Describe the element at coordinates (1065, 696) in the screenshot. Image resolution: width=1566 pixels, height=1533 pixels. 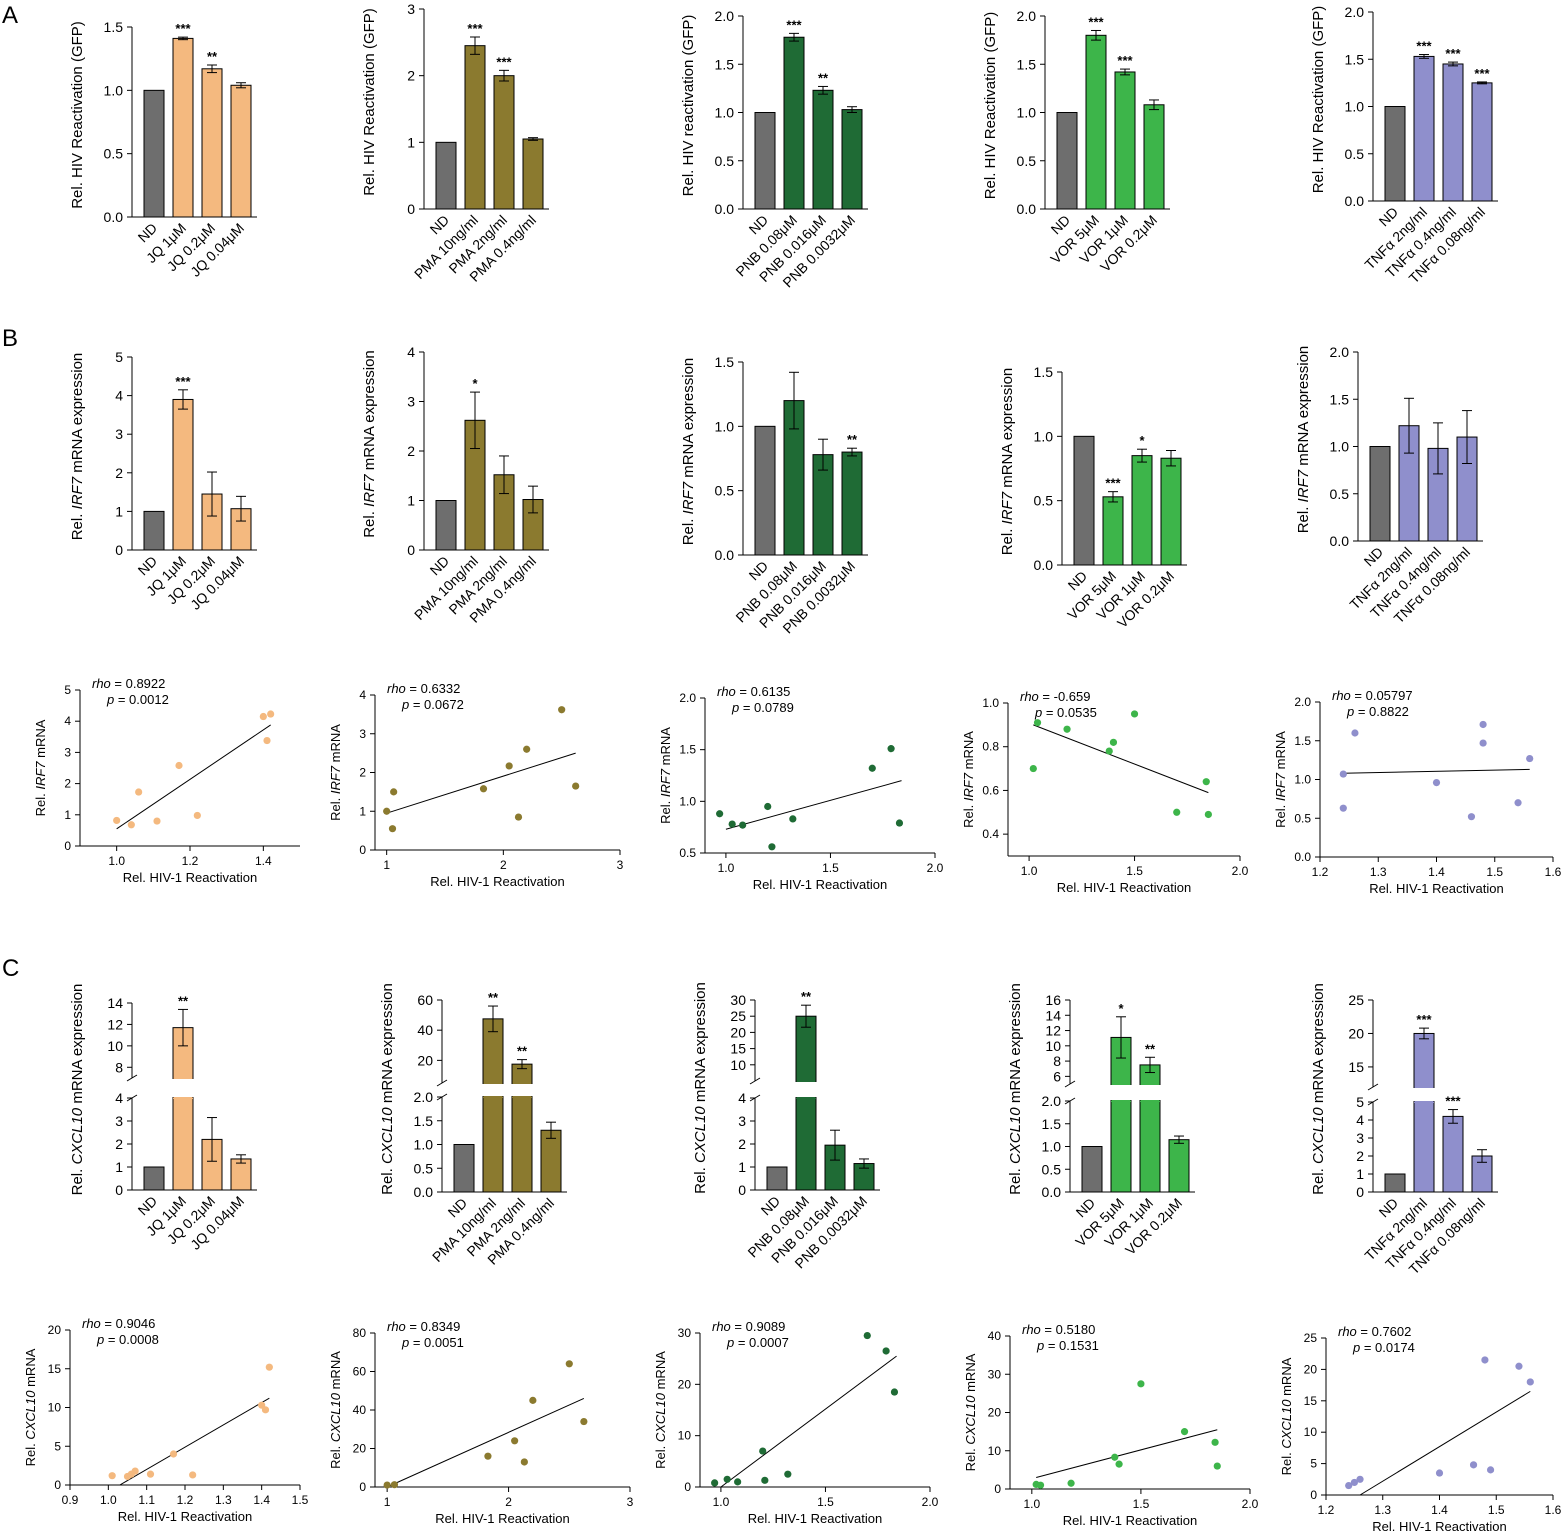
I see `rho-value: = -0.659` at that location.